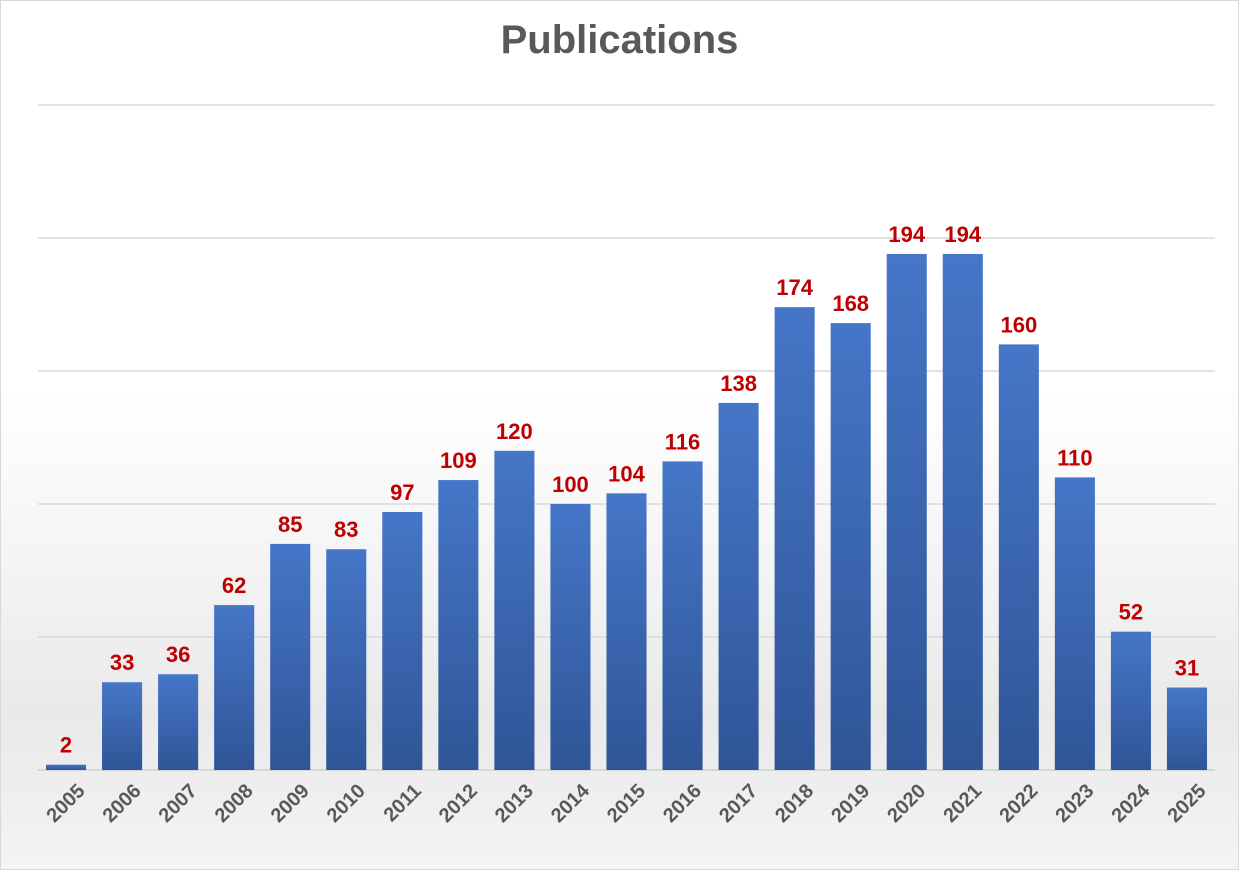 This screenshot has height=870, width=1239. Describe the element at coordinates (1130, 700) in the screenshot. I see `bar-2024` at that location.